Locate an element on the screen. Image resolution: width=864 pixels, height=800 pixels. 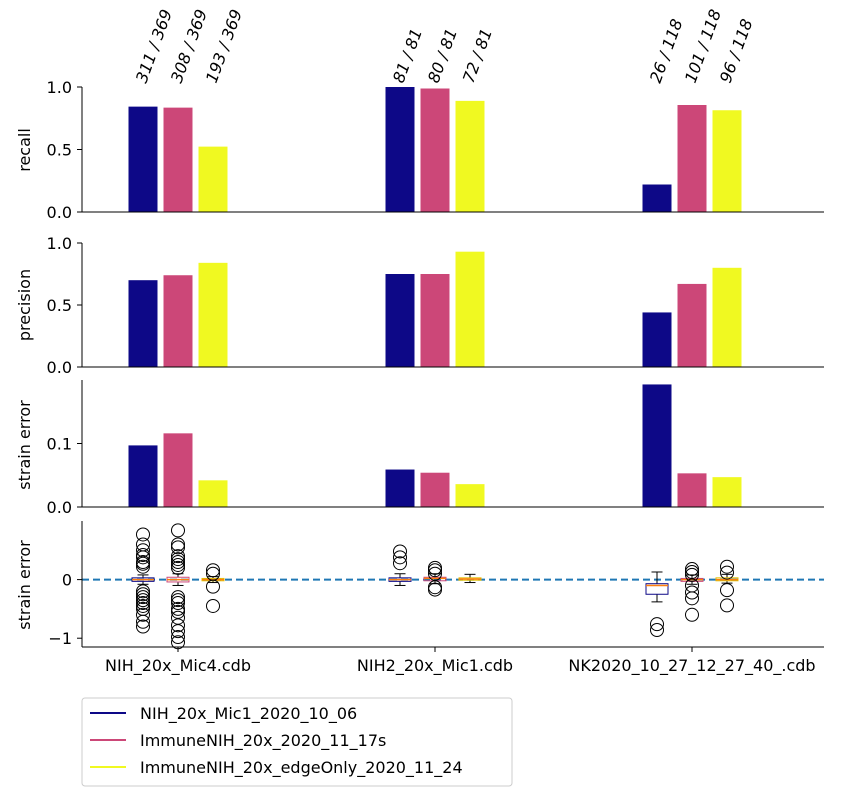
count-annotation: 26 / 118 is located at coordinates (666, 50).